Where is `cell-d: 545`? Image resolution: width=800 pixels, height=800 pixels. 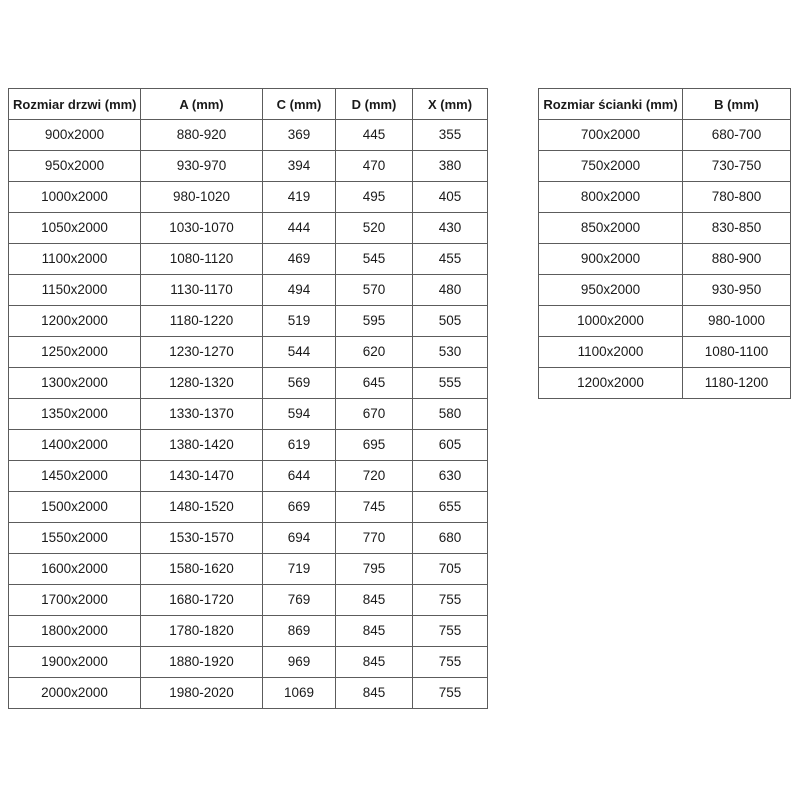
cell-d: 545 is located at coordinates (374, 259).